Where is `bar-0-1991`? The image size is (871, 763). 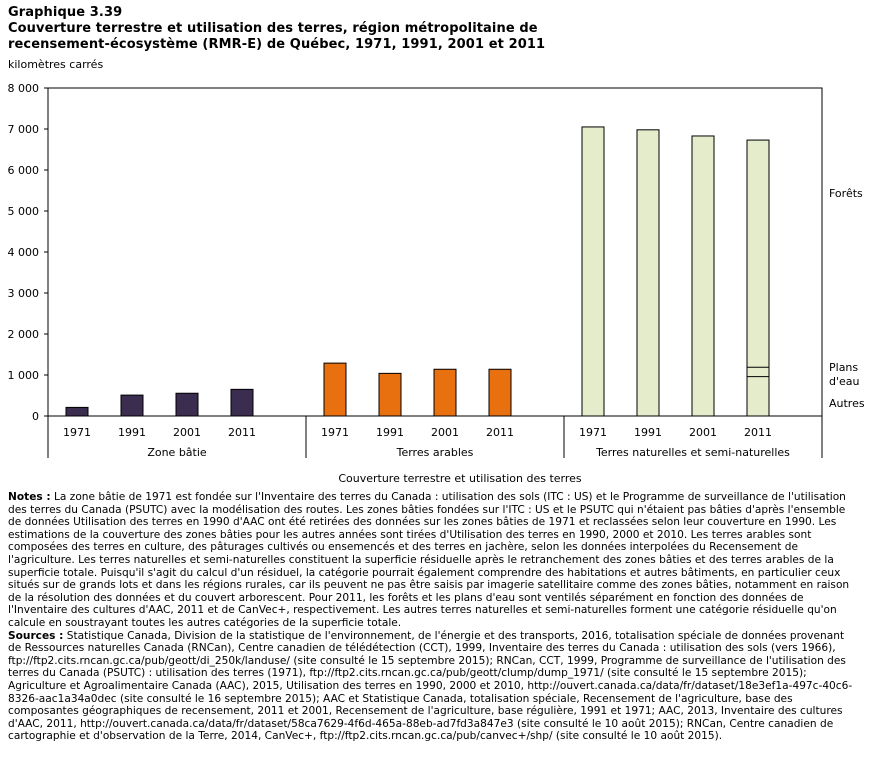
bar-0-1991 is located at coordinates (132, 405).